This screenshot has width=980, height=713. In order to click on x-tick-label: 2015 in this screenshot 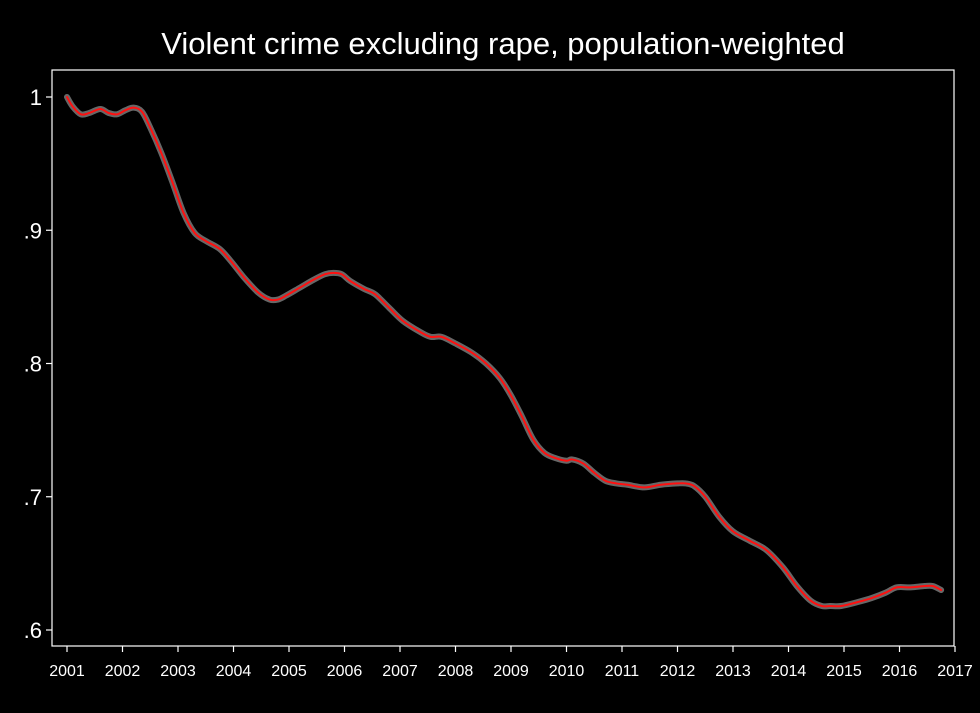, I will do `click(844, 671)`.